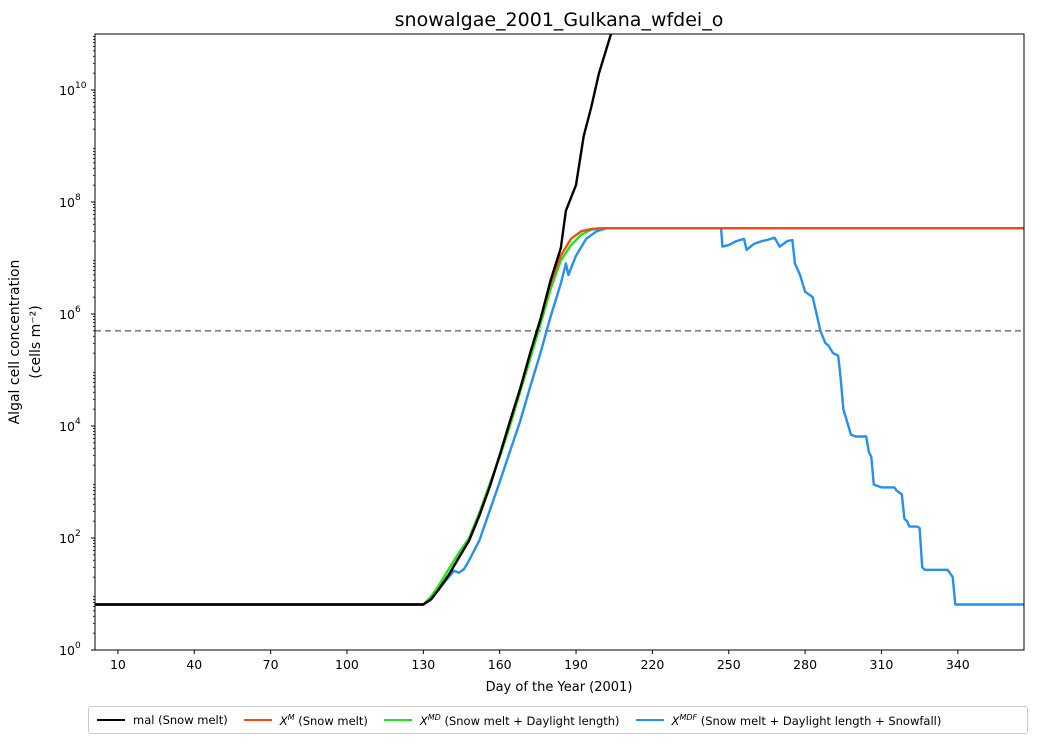 This screenshot has height=746, width=1040. What do you see at coordinates (111, 720) in the screenshot?
I see `legend-swatch-mal` at bounding box center [111, 720].